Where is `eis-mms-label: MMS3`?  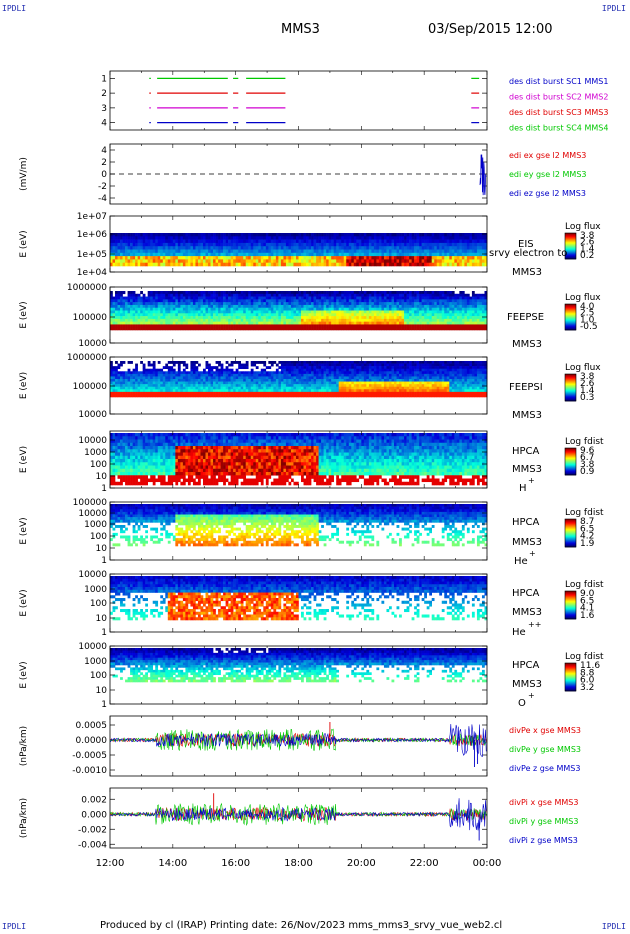
eis-mms-label: MMS3 is located at coordinates (527, 272).